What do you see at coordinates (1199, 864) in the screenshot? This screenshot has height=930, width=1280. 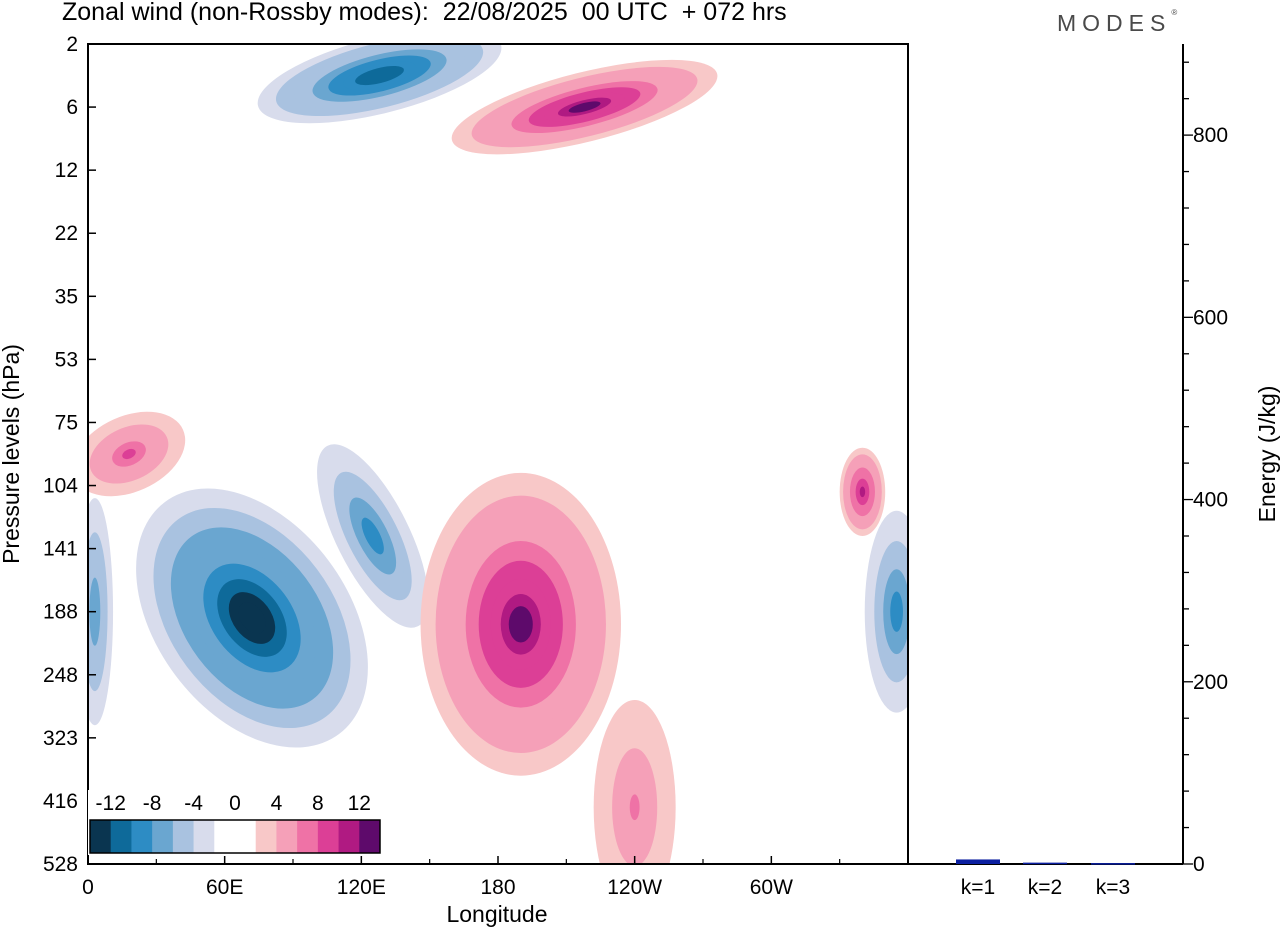 I see `energy-tick-label: 0` at bounding box center [1199, 864].